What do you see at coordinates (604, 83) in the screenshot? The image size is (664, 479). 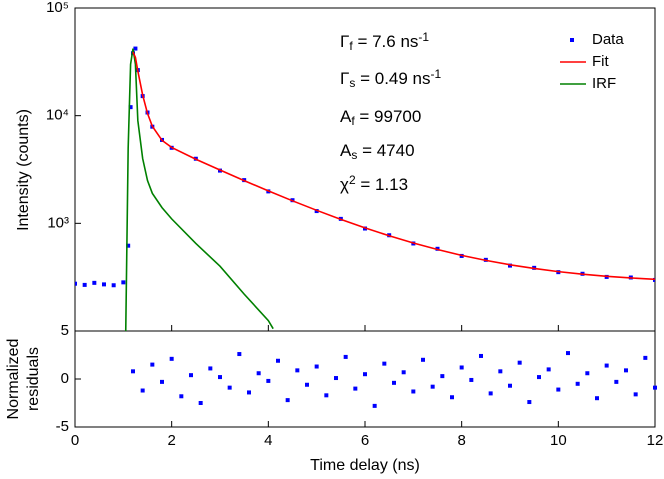 I see `legend-label: IRF` at bounding box center [604, 83].